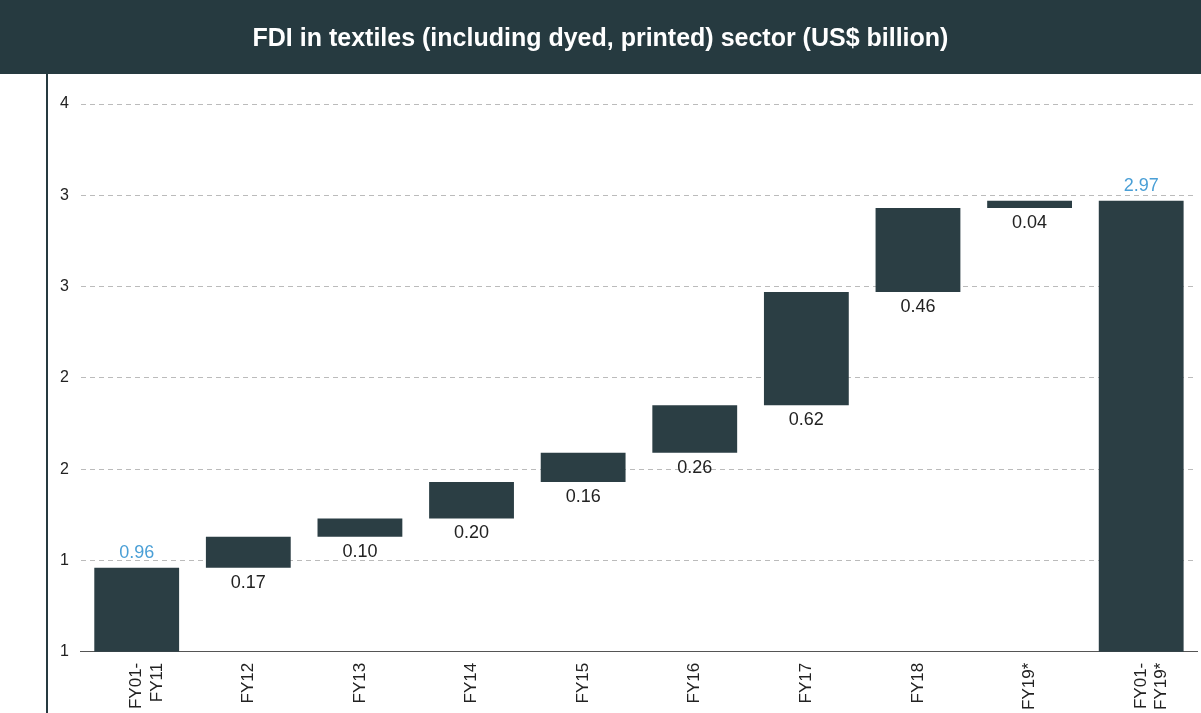 The height and width of the screenshot is (713, 1201). I want to click on x-tick-label: FY12, so click(247, 683).